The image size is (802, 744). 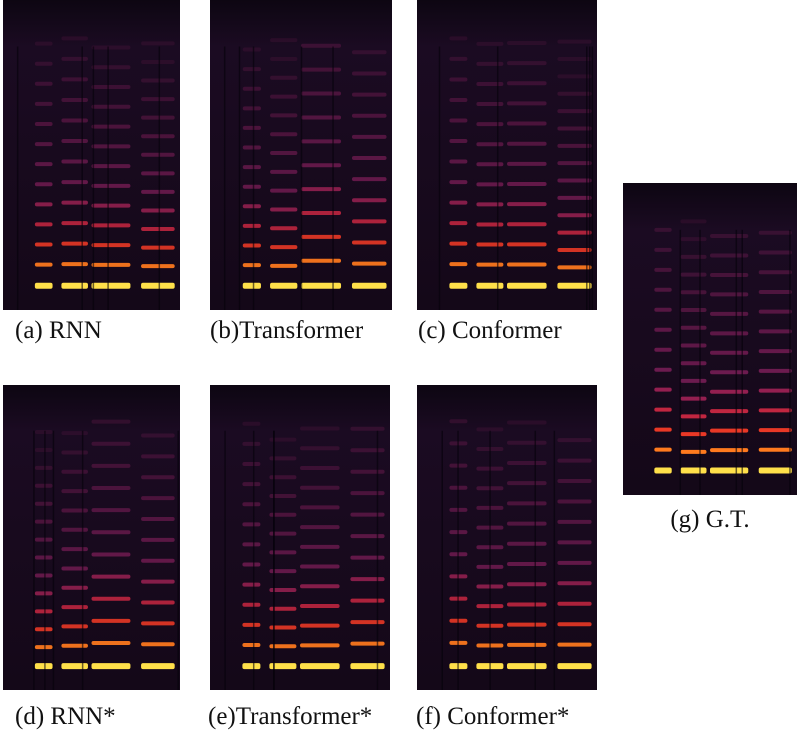 I want to click on spectrogram-bg, so click(x=91, y=537).